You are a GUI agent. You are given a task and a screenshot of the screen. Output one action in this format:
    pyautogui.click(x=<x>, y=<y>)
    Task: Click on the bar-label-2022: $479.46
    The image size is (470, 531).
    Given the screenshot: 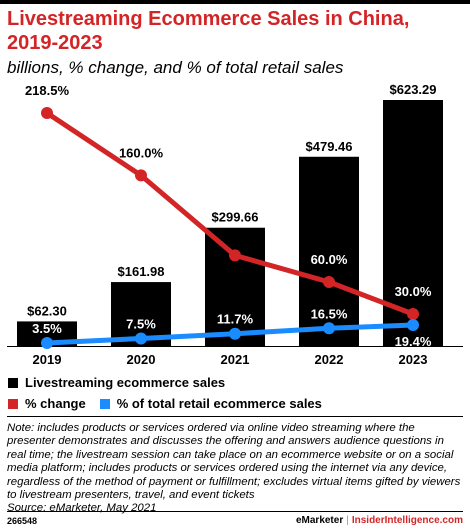 What is the action you would take?
    pyautogui.click(x=329, y=146)
    